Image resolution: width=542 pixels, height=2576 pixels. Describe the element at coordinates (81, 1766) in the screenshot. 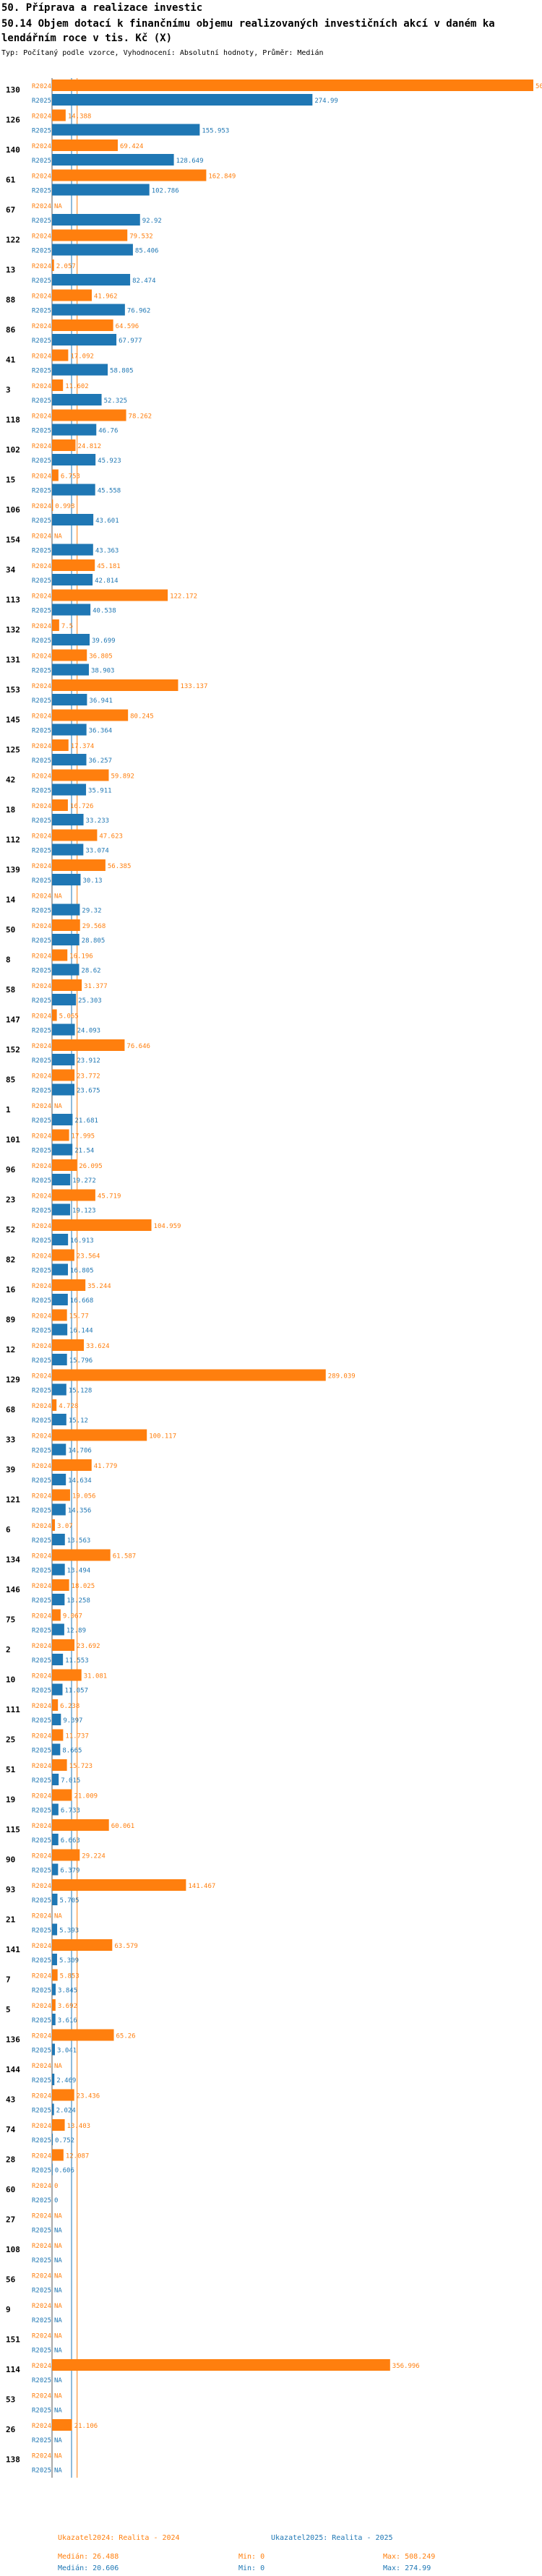

I see `data-label-r2024: 15.723` at that location.